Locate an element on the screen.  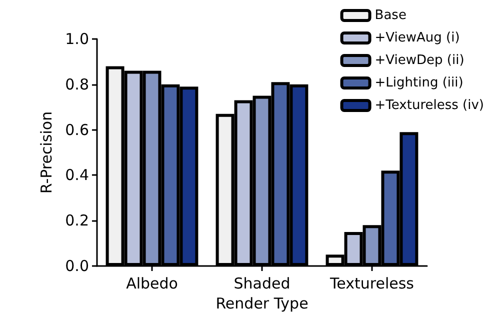
y-tick-label: 0.2 is located at coordinates (77, 221).